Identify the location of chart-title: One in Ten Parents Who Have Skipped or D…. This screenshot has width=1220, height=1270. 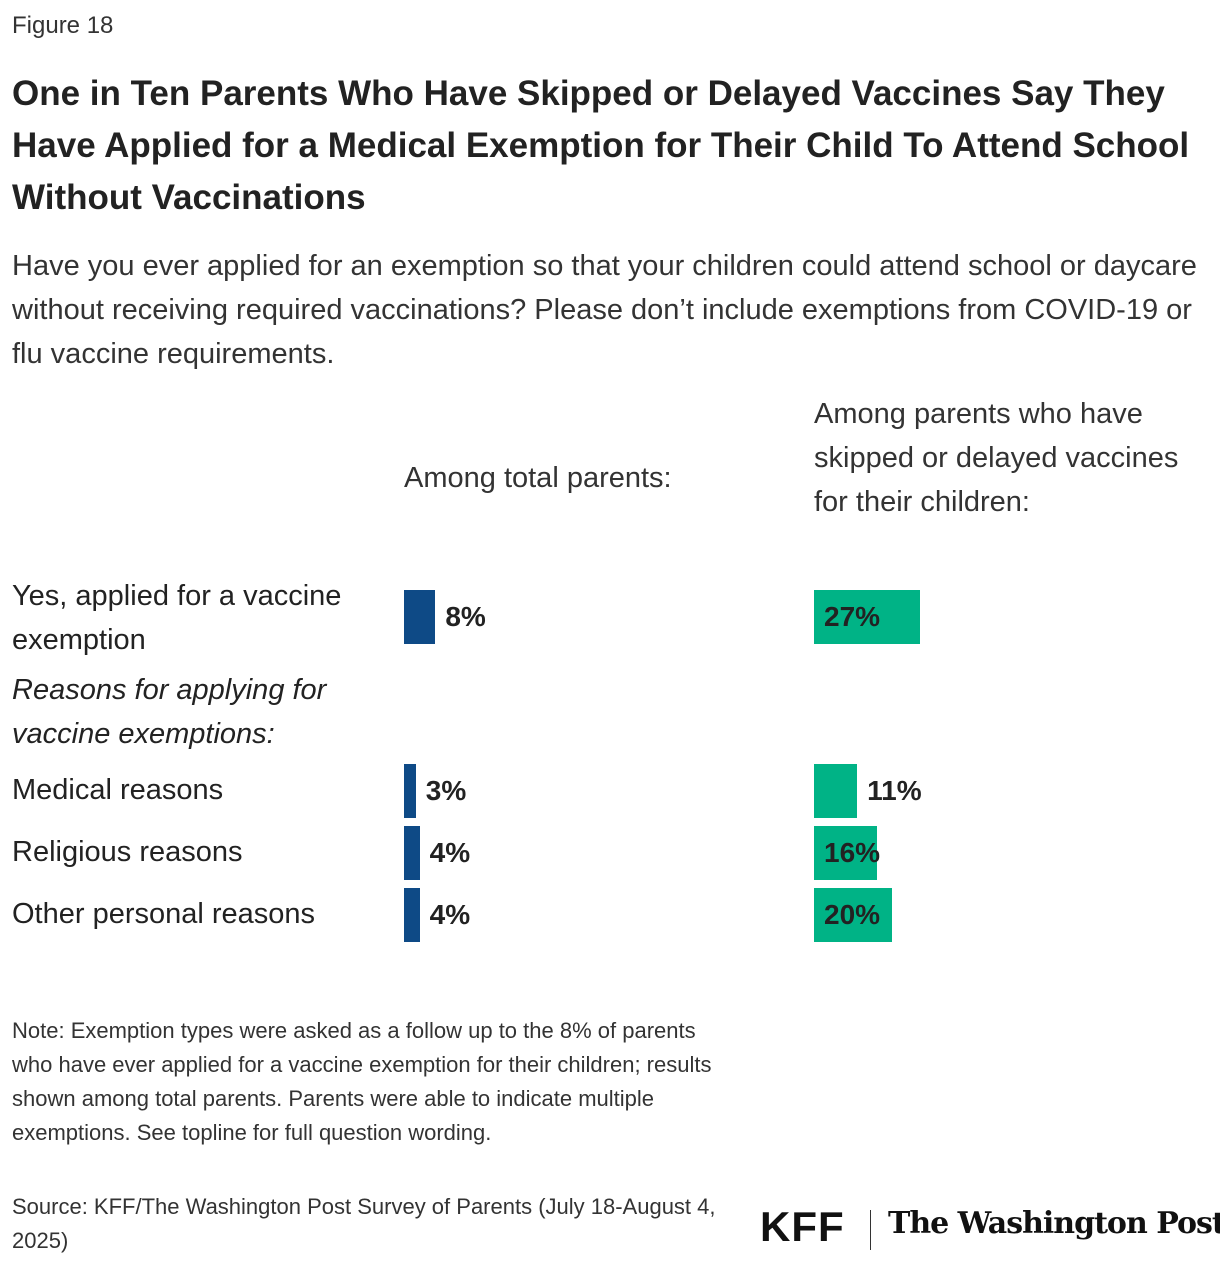
(601, 145).